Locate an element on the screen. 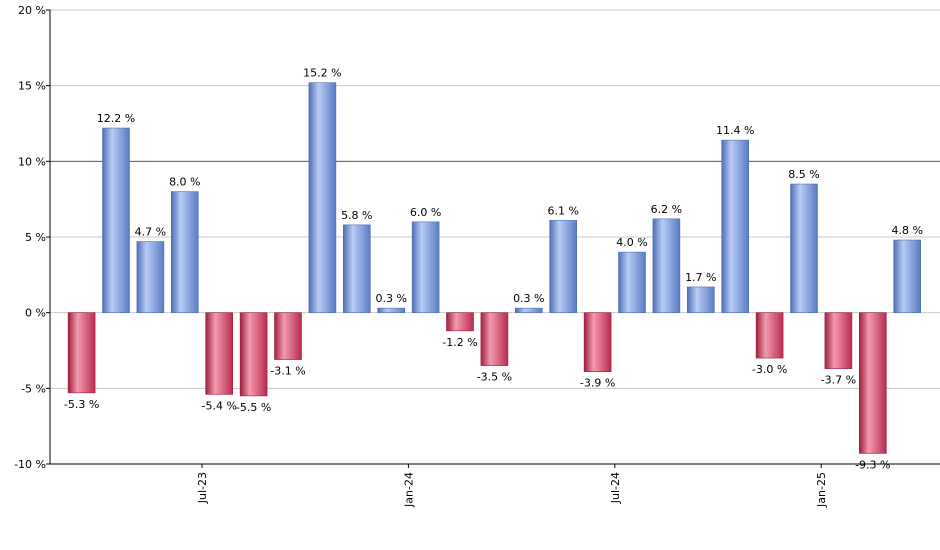  x-tick-label: Jul-24 is located at coordinates (615, 488).